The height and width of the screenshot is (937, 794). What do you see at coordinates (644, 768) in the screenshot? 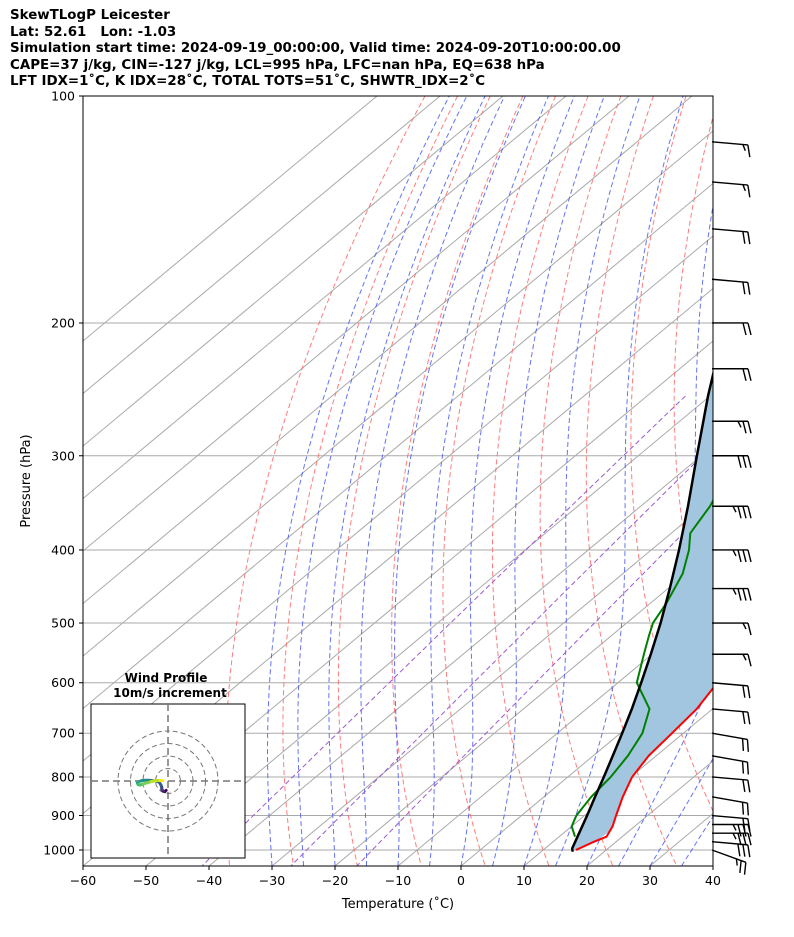
I see `temperature-line` at bounding box center [644, 768].